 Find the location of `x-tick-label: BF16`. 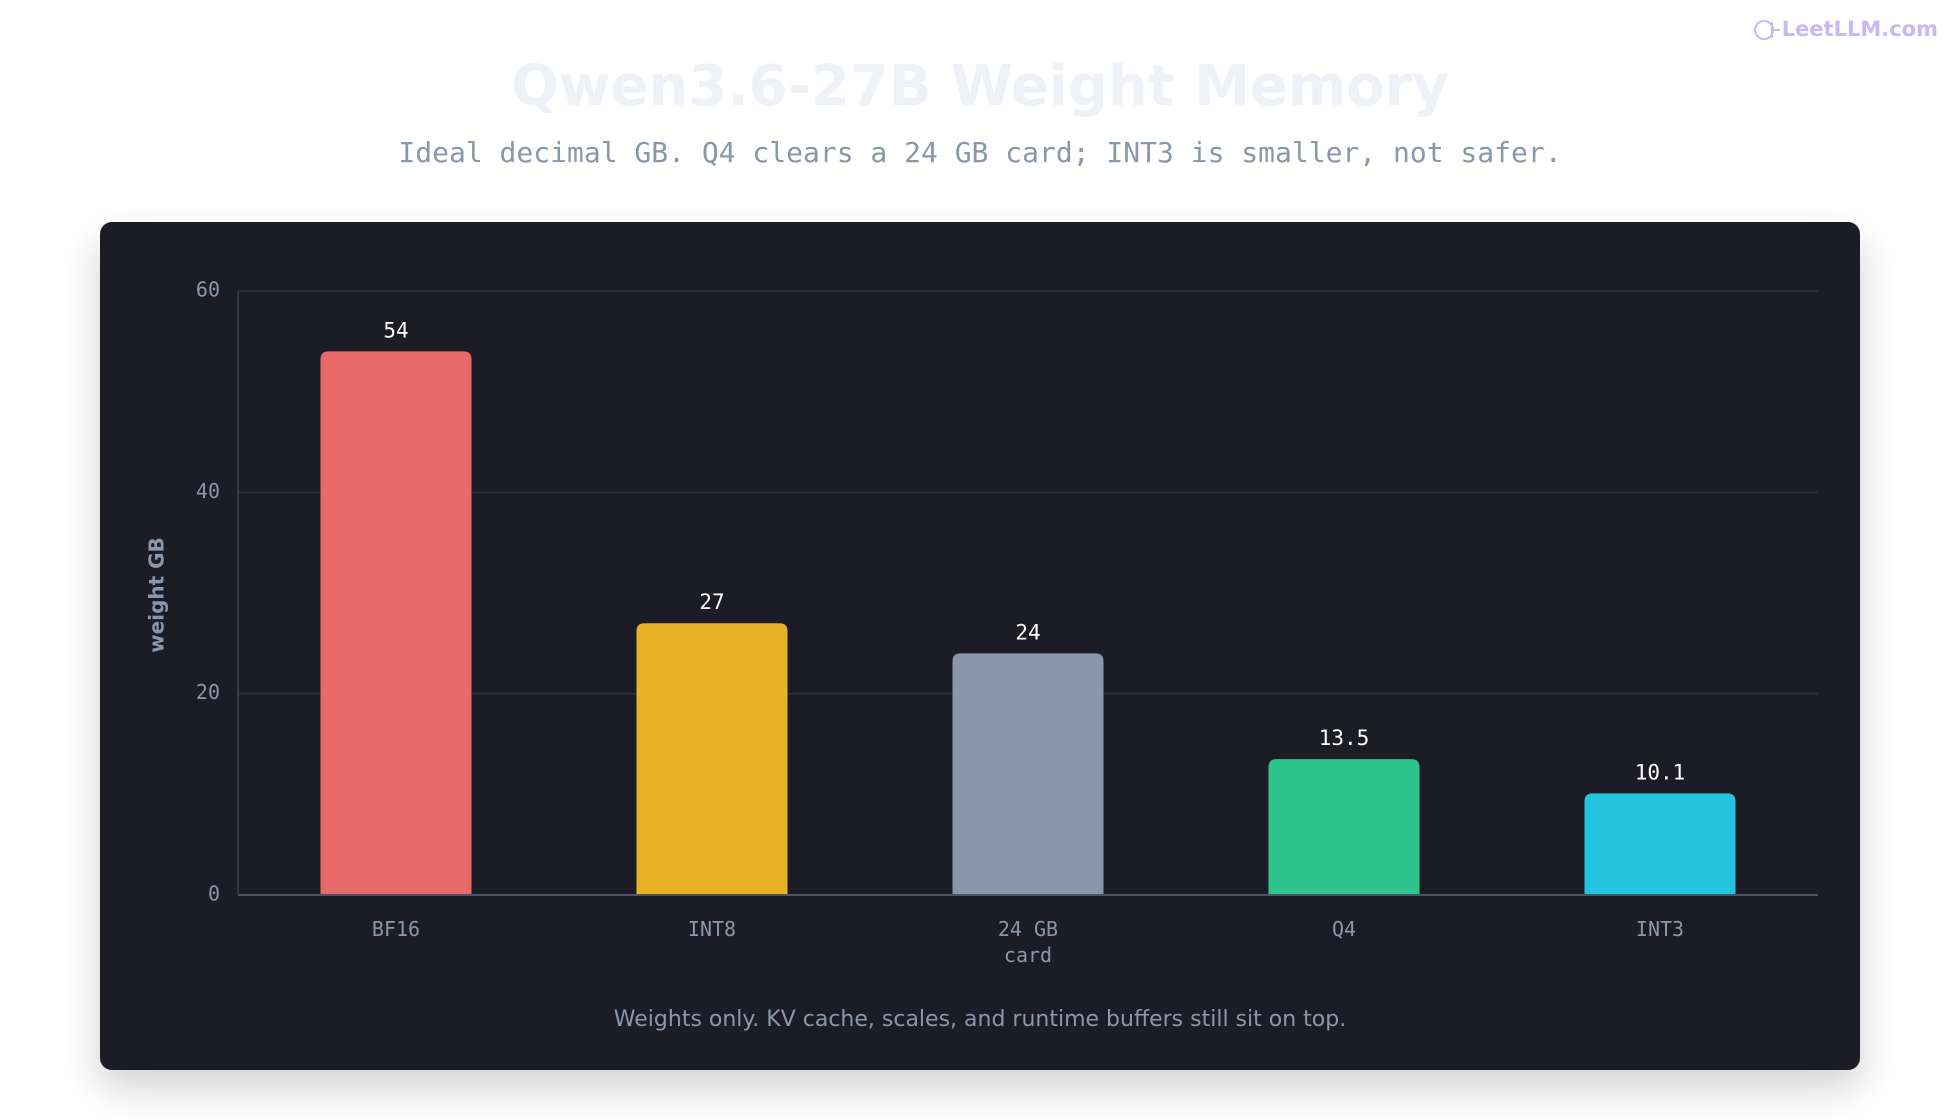

x-tick-label: BF16 is located at coordinates (396, 929).